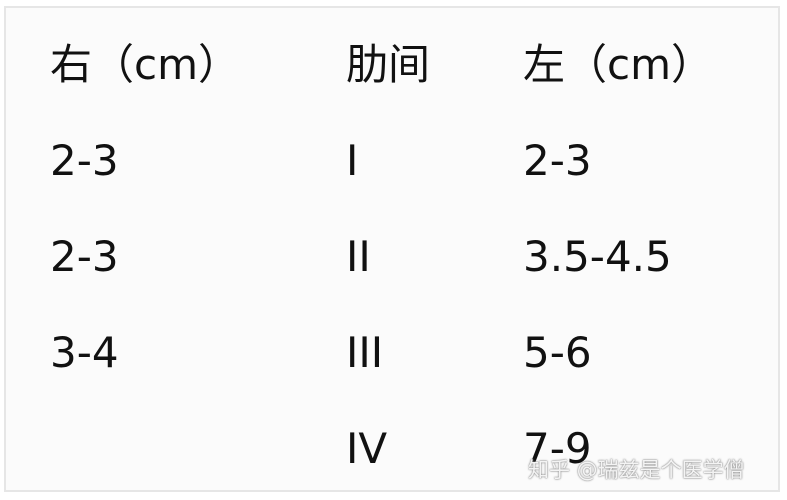 This screenshot has width=787, height=500. What do you see at coordinates (597, 256) in the screenshot?
I see `table-cell: 3.5-4.5` at bounding box center [597, 256].